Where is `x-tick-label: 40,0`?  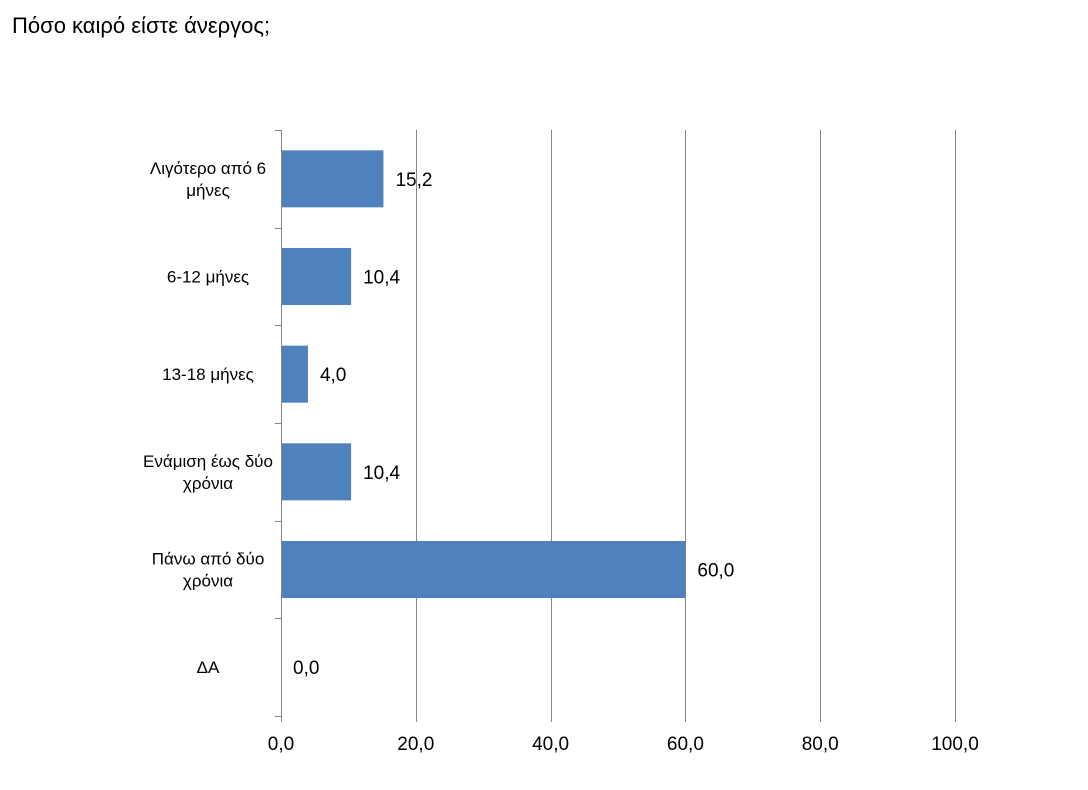 x-tick-label: 40,0 is located at coordinates (550, 744).